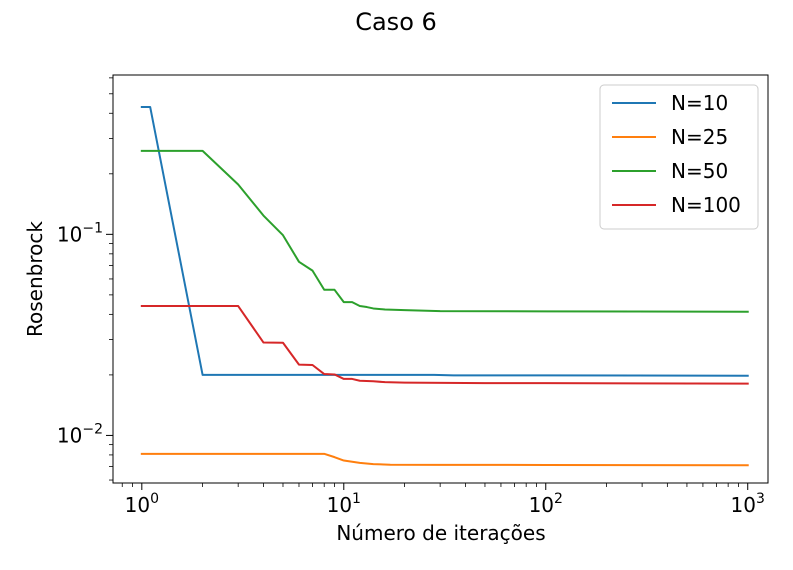 The image size is (793, 570). What do you see at coordinates (440, 533) in the screenshot?
I see `x-axis-label: Número de iterações` at bounding box center [440, 533].